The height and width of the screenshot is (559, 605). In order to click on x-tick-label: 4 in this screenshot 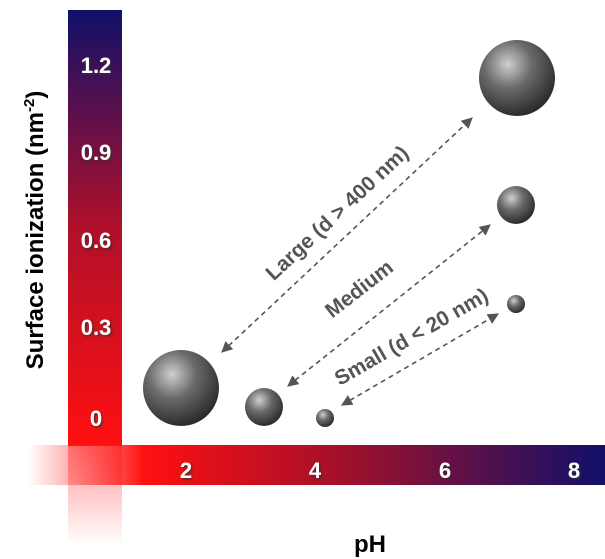, I will do `click(315, 470)`.